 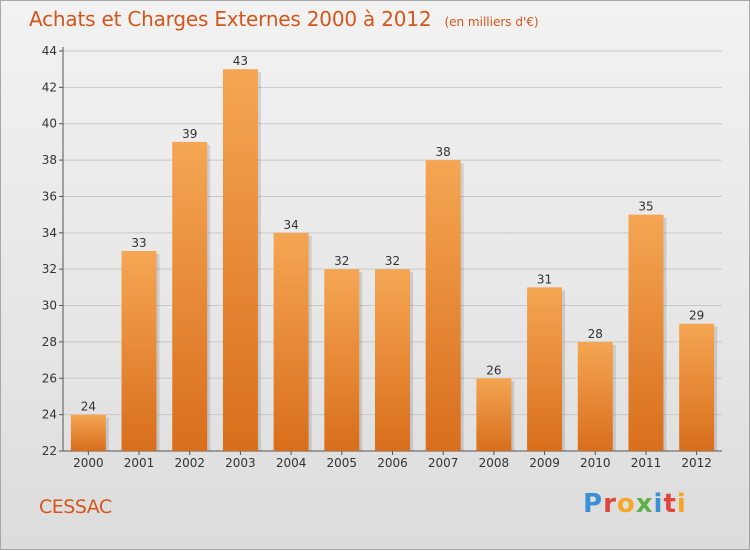 I want to click on brand-logo: Proxiti, so click(x=635, y=504).